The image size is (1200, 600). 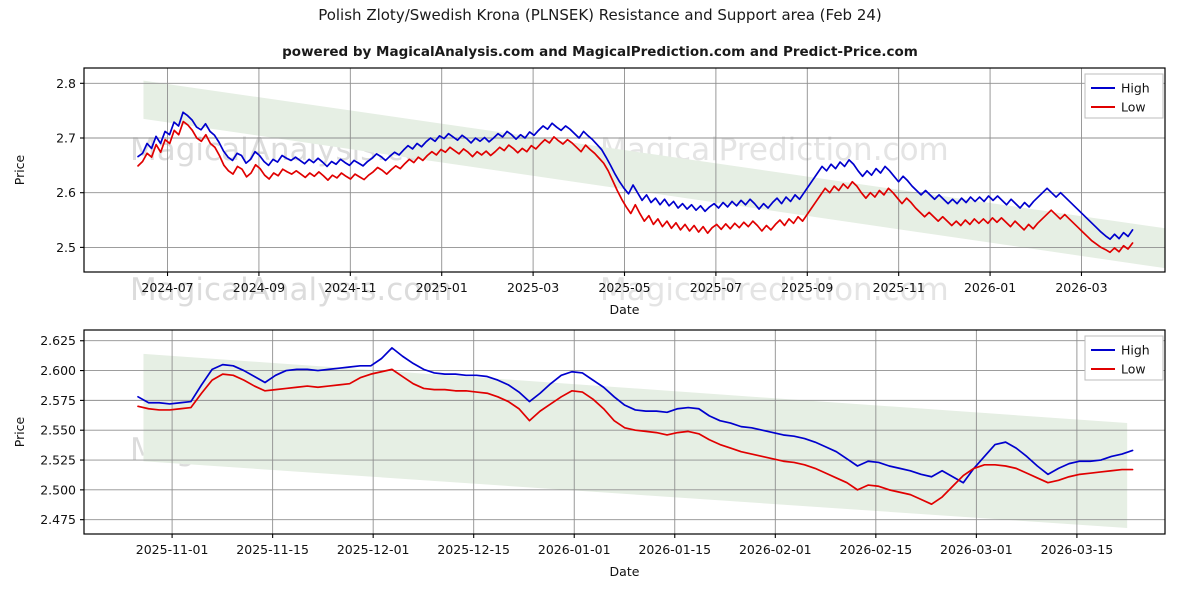 What do you see at coordinates (58, 460) in the screenshot?
I see `y-tick-label: 2.525` at bounding box center [58, 460].